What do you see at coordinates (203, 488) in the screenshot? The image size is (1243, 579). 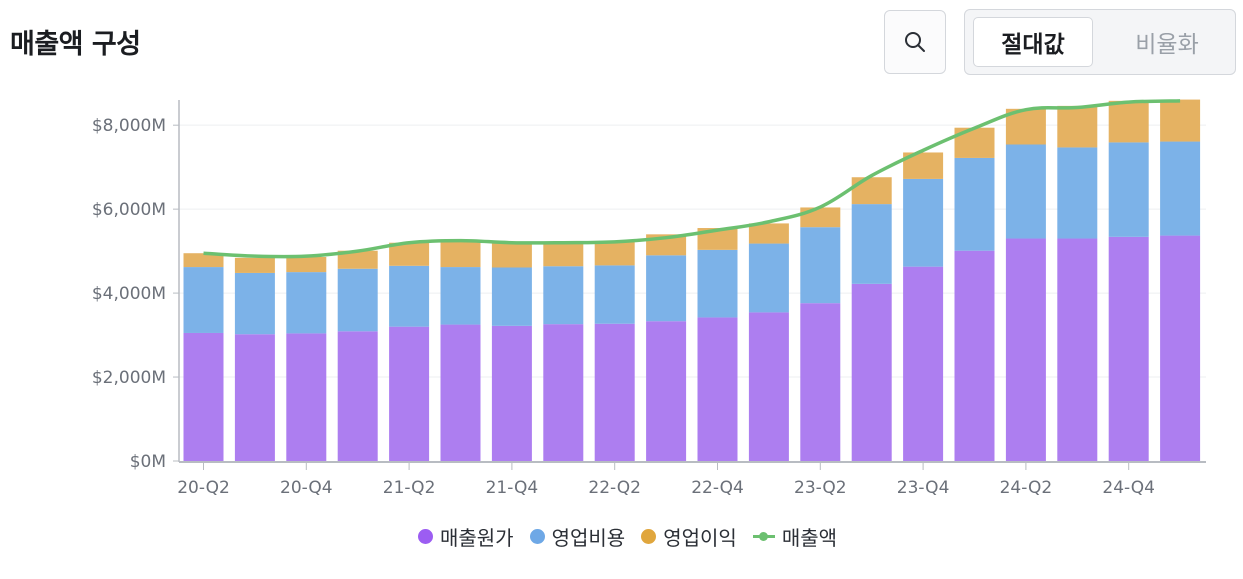 I see `x-tick-label: 20-Q2` at bounding box center [203, 488].